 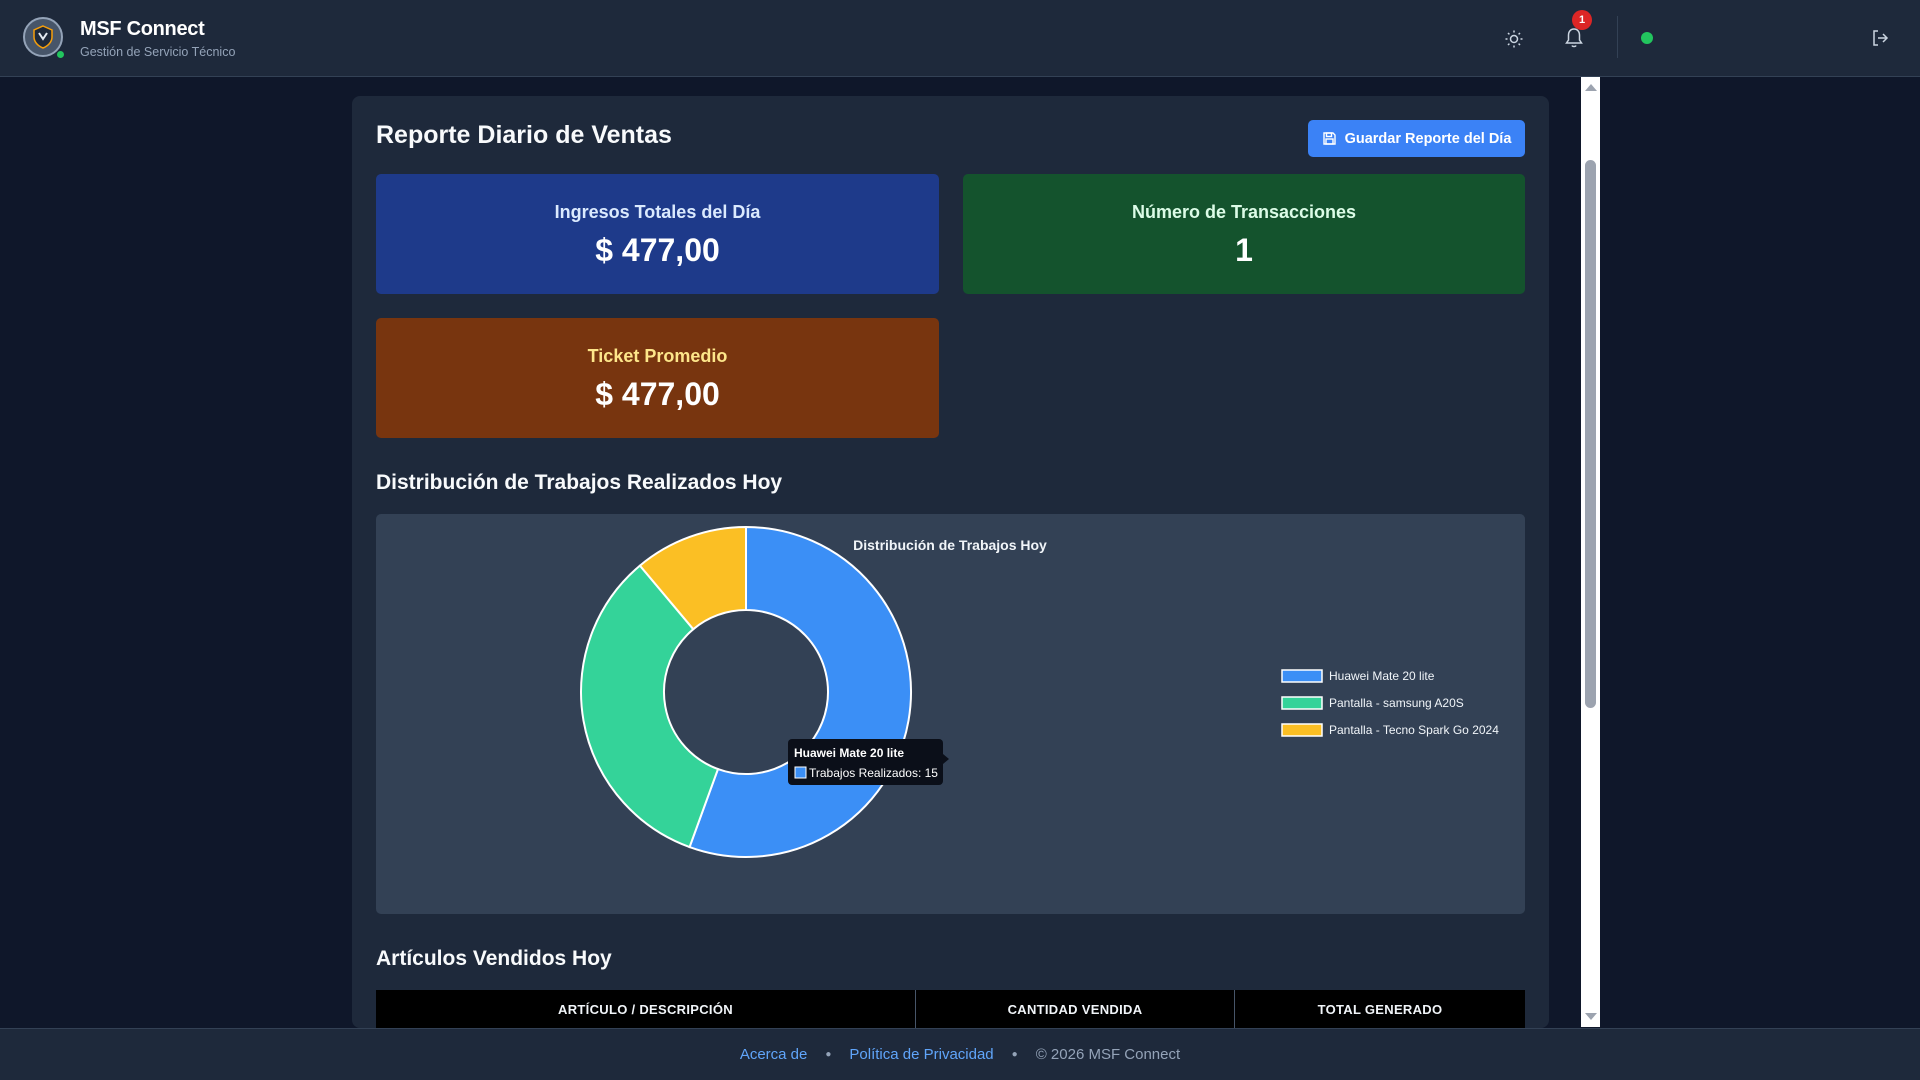 I want to click on column-header-quantity: CANTIDAD VENDIDA, so click(x=1075, y=1009).